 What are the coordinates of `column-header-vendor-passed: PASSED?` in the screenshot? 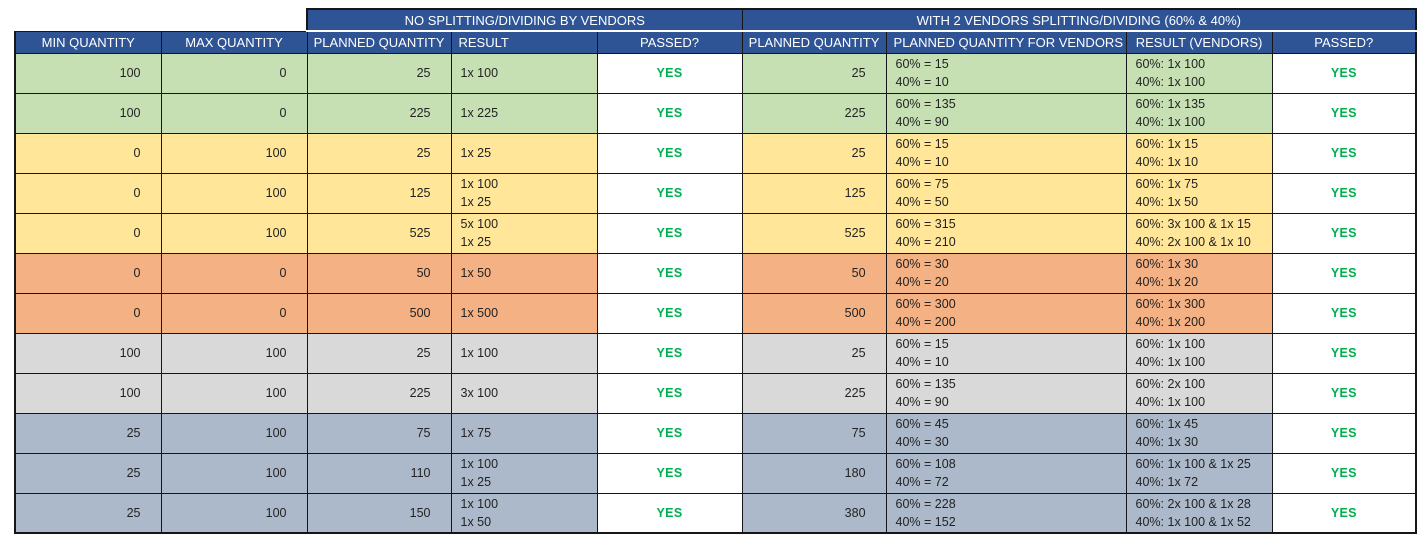 It's located at (1344, 42).